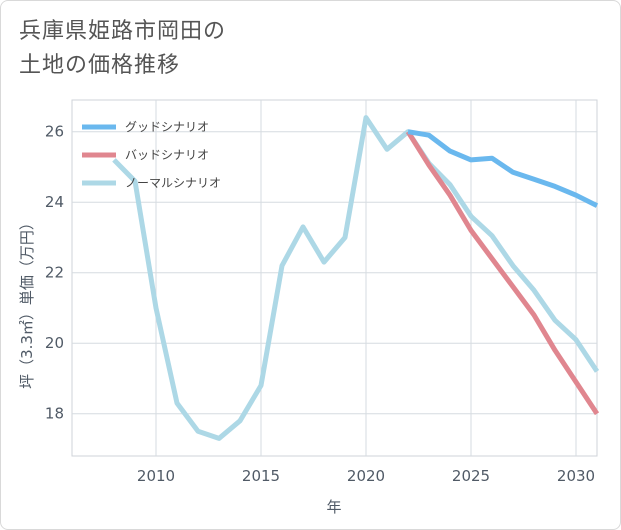 This screenshot has height=530, width=621. What do you see at coordinates (576, 476) in the screenshot?
I see `x-tick-label: 2030` at bounding box center [576, 476].